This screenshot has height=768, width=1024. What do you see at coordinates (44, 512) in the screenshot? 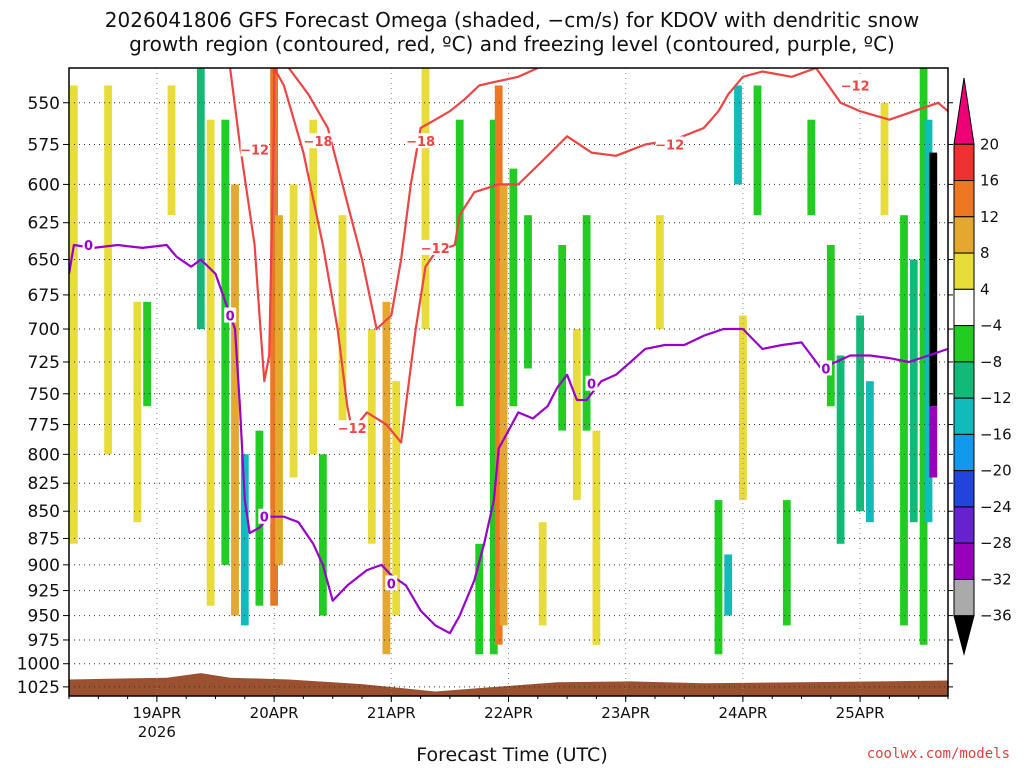
I see `y-tick-label: 850` at bounding box center [44, 512].